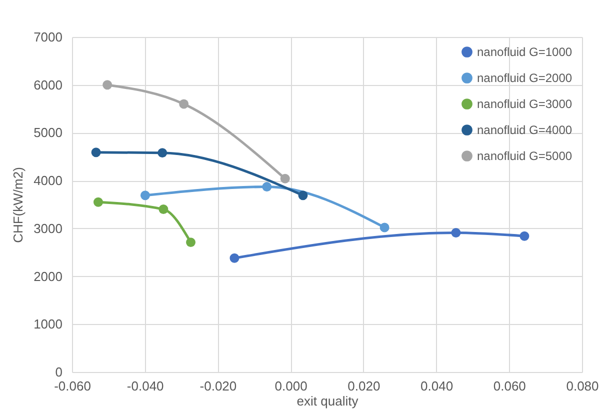 This screenshot has width=613, height=410. I want to click on y-tick-label: 6000, so click(48, 84).